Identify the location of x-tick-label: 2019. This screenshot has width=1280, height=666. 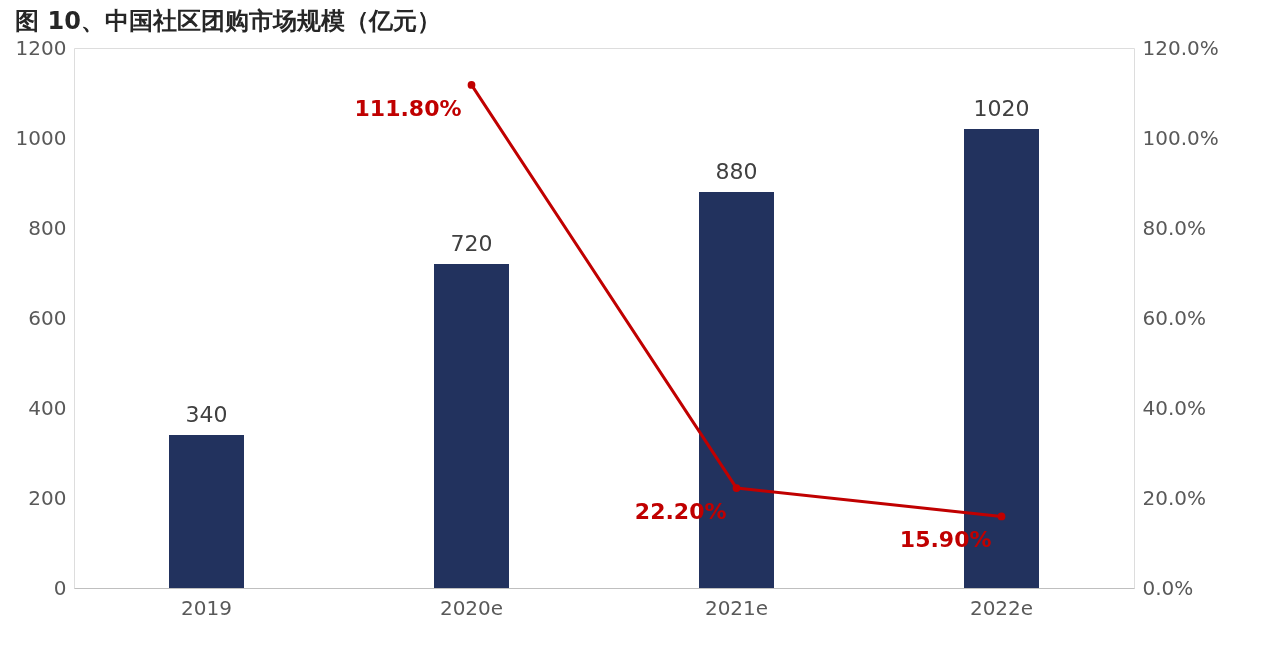
(206, 607).